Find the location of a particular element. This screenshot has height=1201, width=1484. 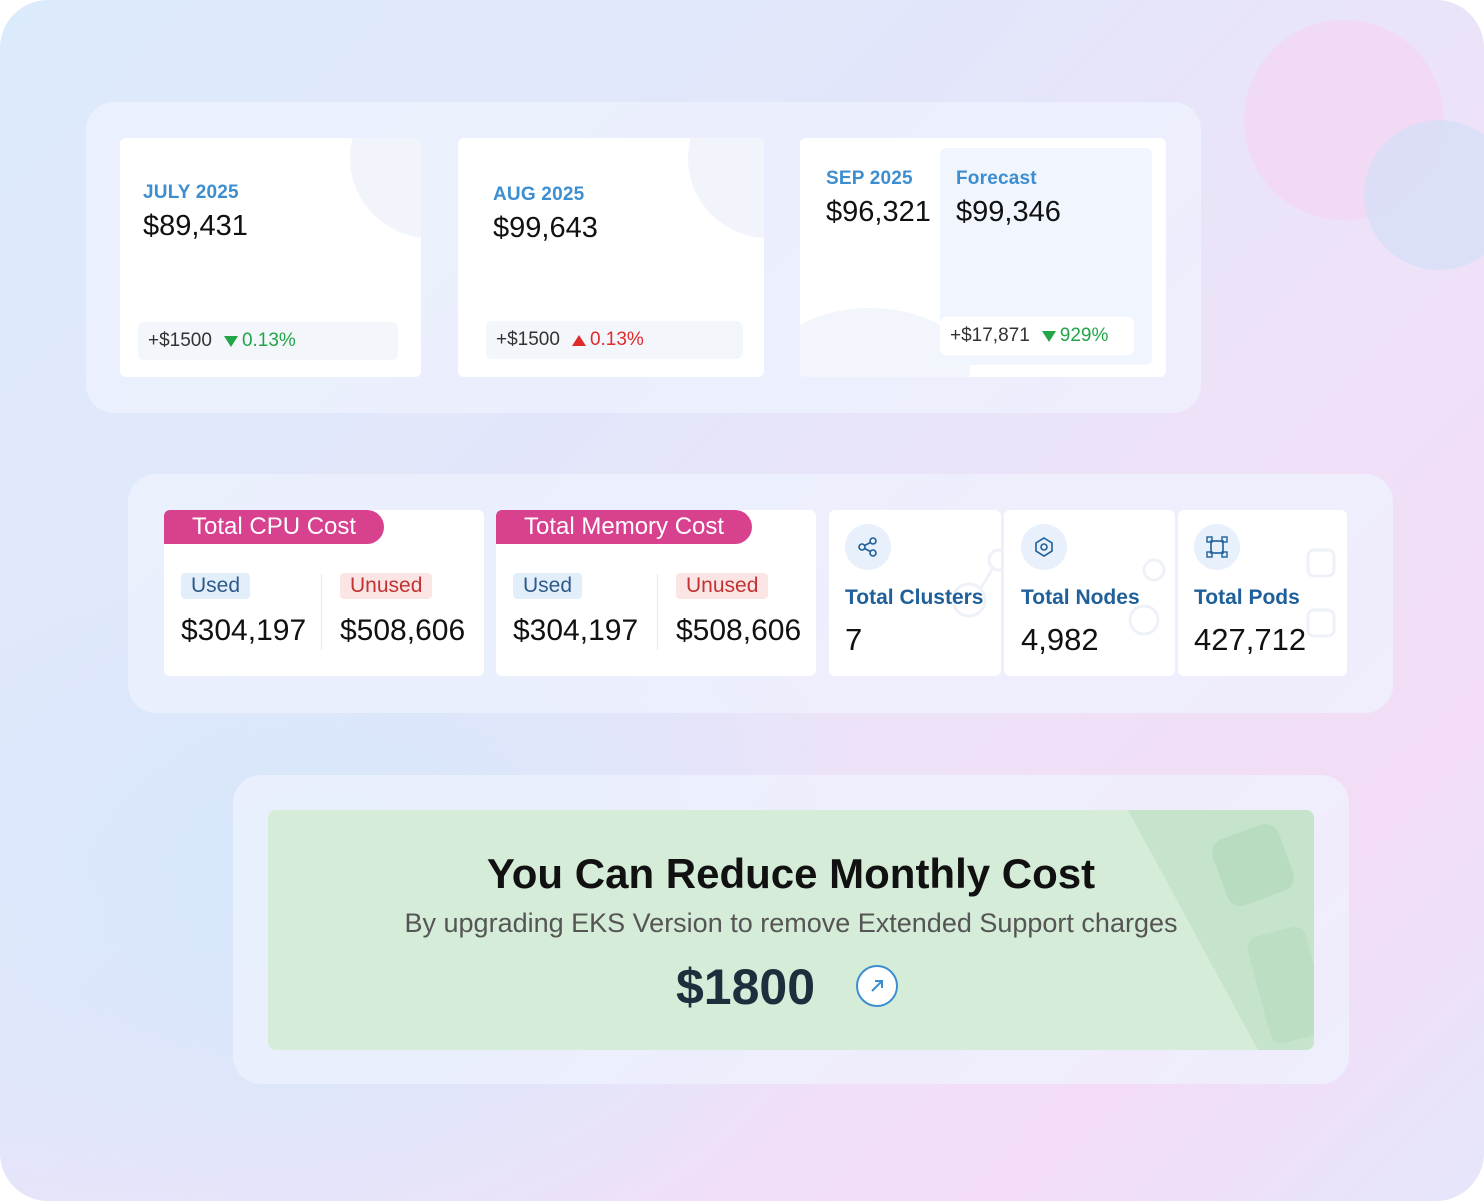

arrow-up-right-icon is located at coordinates (877, 986).